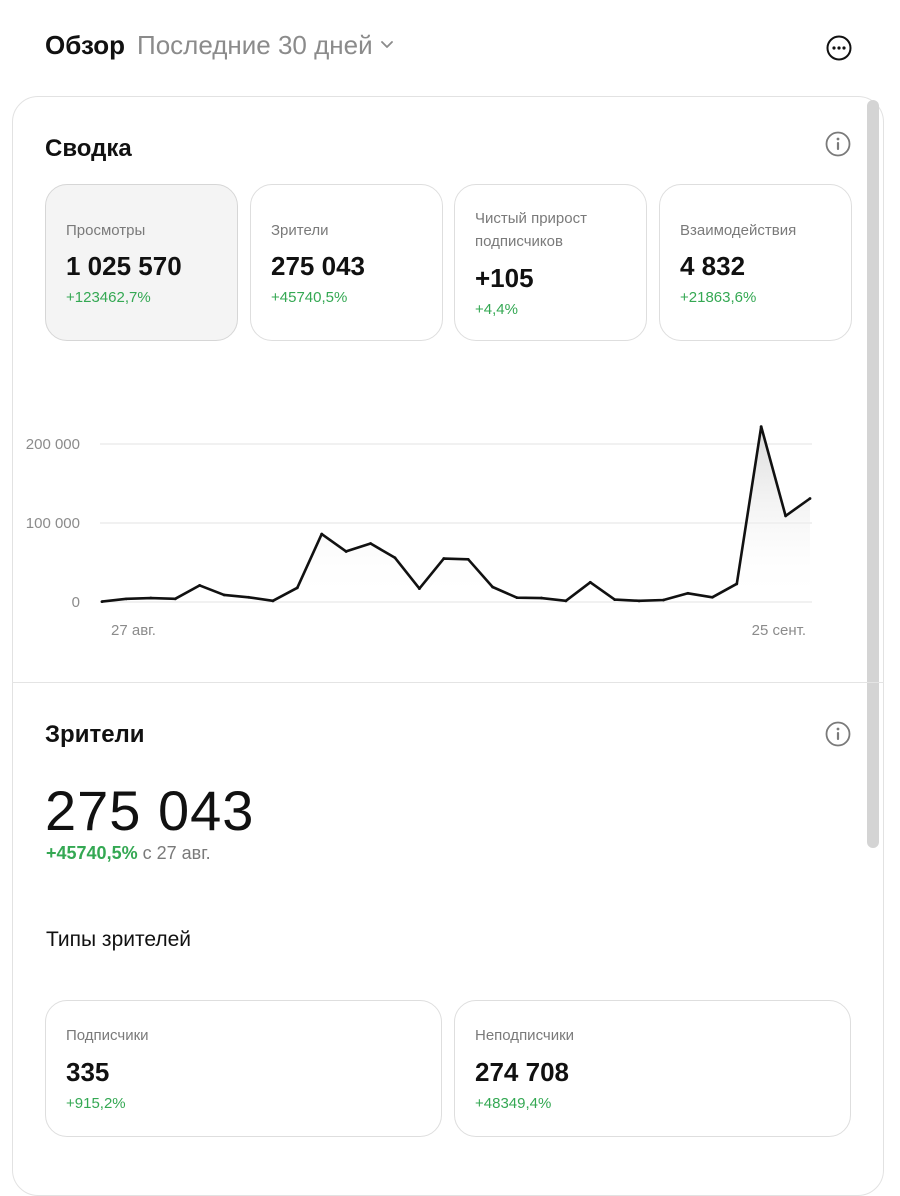 This screenshot has height=1196, width=900. Describe the element at coordinates (176, 853) in the screenshot. I see `viewers-since-label: с 27 авг.` at that location.